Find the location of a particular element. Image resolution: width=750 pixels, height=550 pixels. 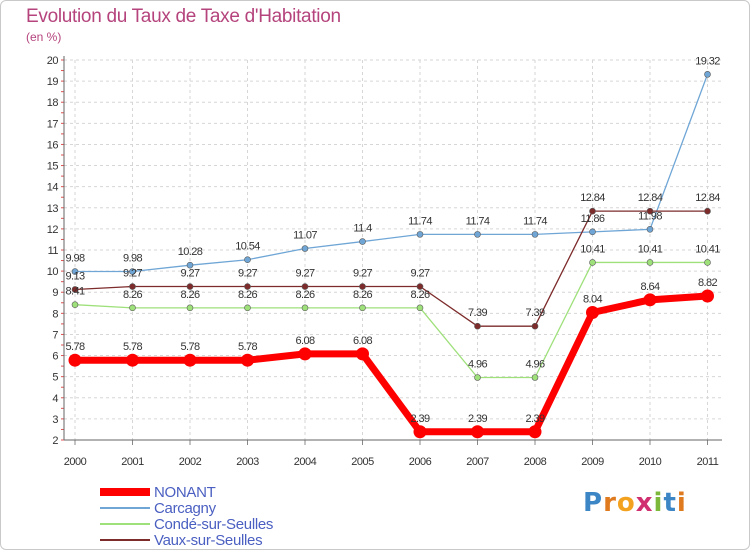

data-label-nonant: 8.04 is located at coordinates (592, 299).